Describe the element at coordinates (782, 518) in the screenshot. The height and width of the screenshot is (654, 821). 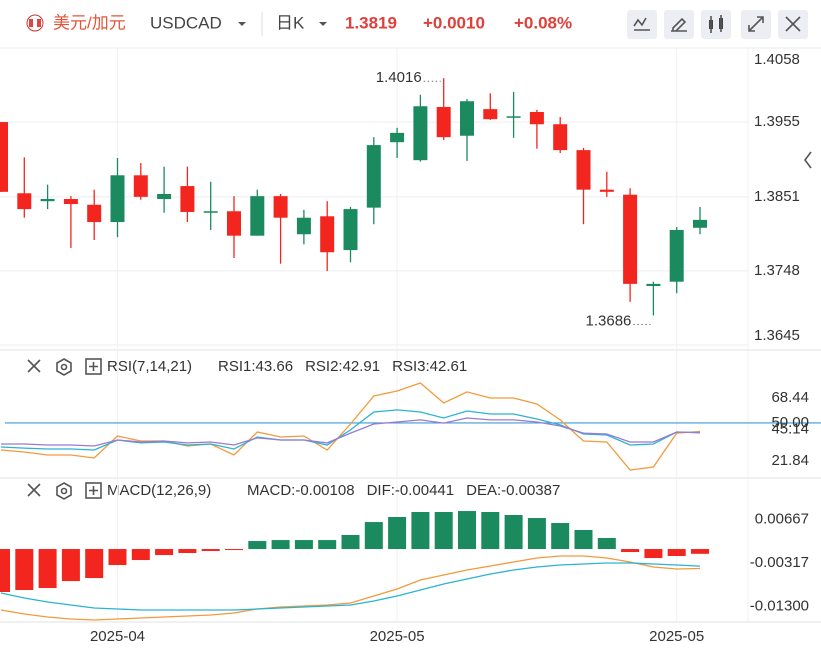
I see `y-tick-label: 0.00667` at that location.